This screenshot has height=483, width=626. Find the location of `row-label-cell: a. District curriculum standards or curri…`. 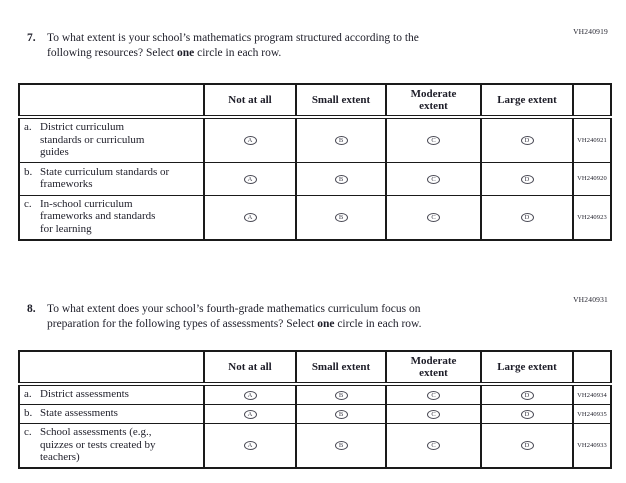

row-label-cell: a. District curriculum standards or curri… is located at coordinates (111, 139).